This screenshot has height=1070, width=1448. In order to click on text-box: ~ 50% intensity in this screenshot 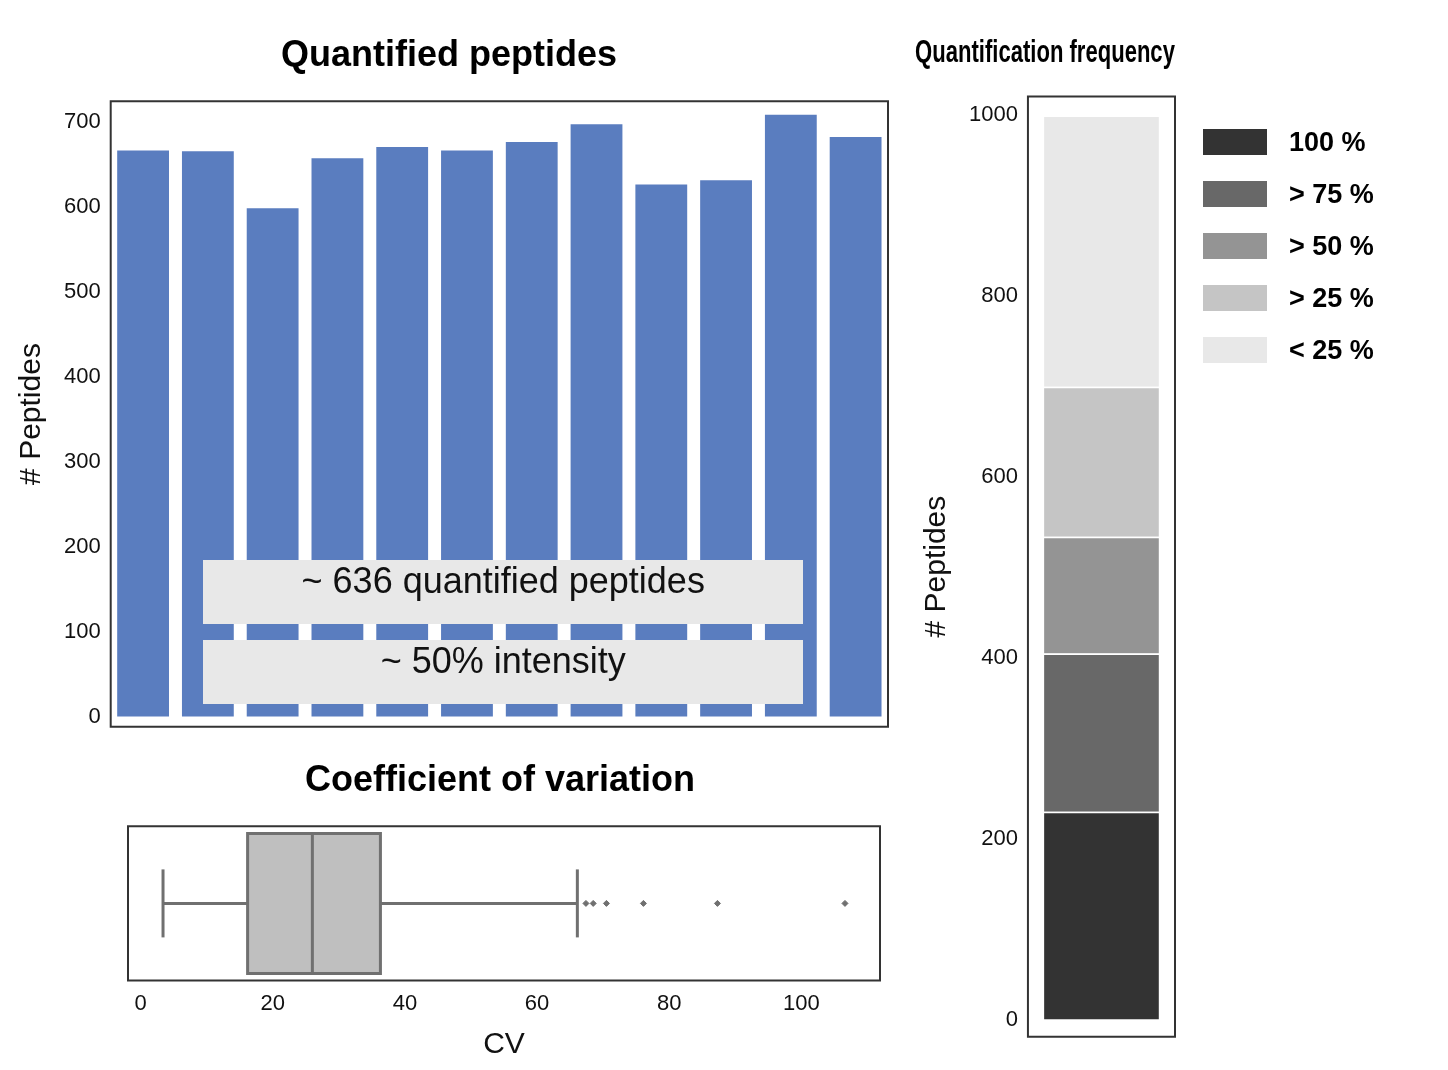, I will do `click(503, 671)`.